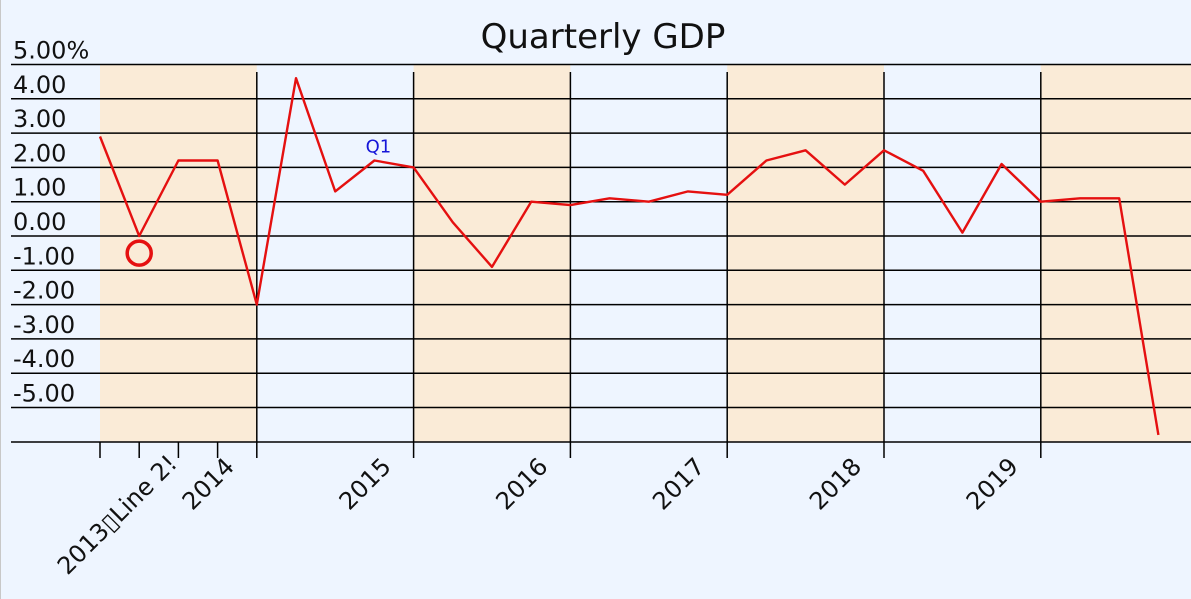 Image resolution: width=1191 pixels, height=599 pixels. Describe the element at coordinates (39, 188) in the screenshot. I see `y-tick-label: 1.00` at that location.